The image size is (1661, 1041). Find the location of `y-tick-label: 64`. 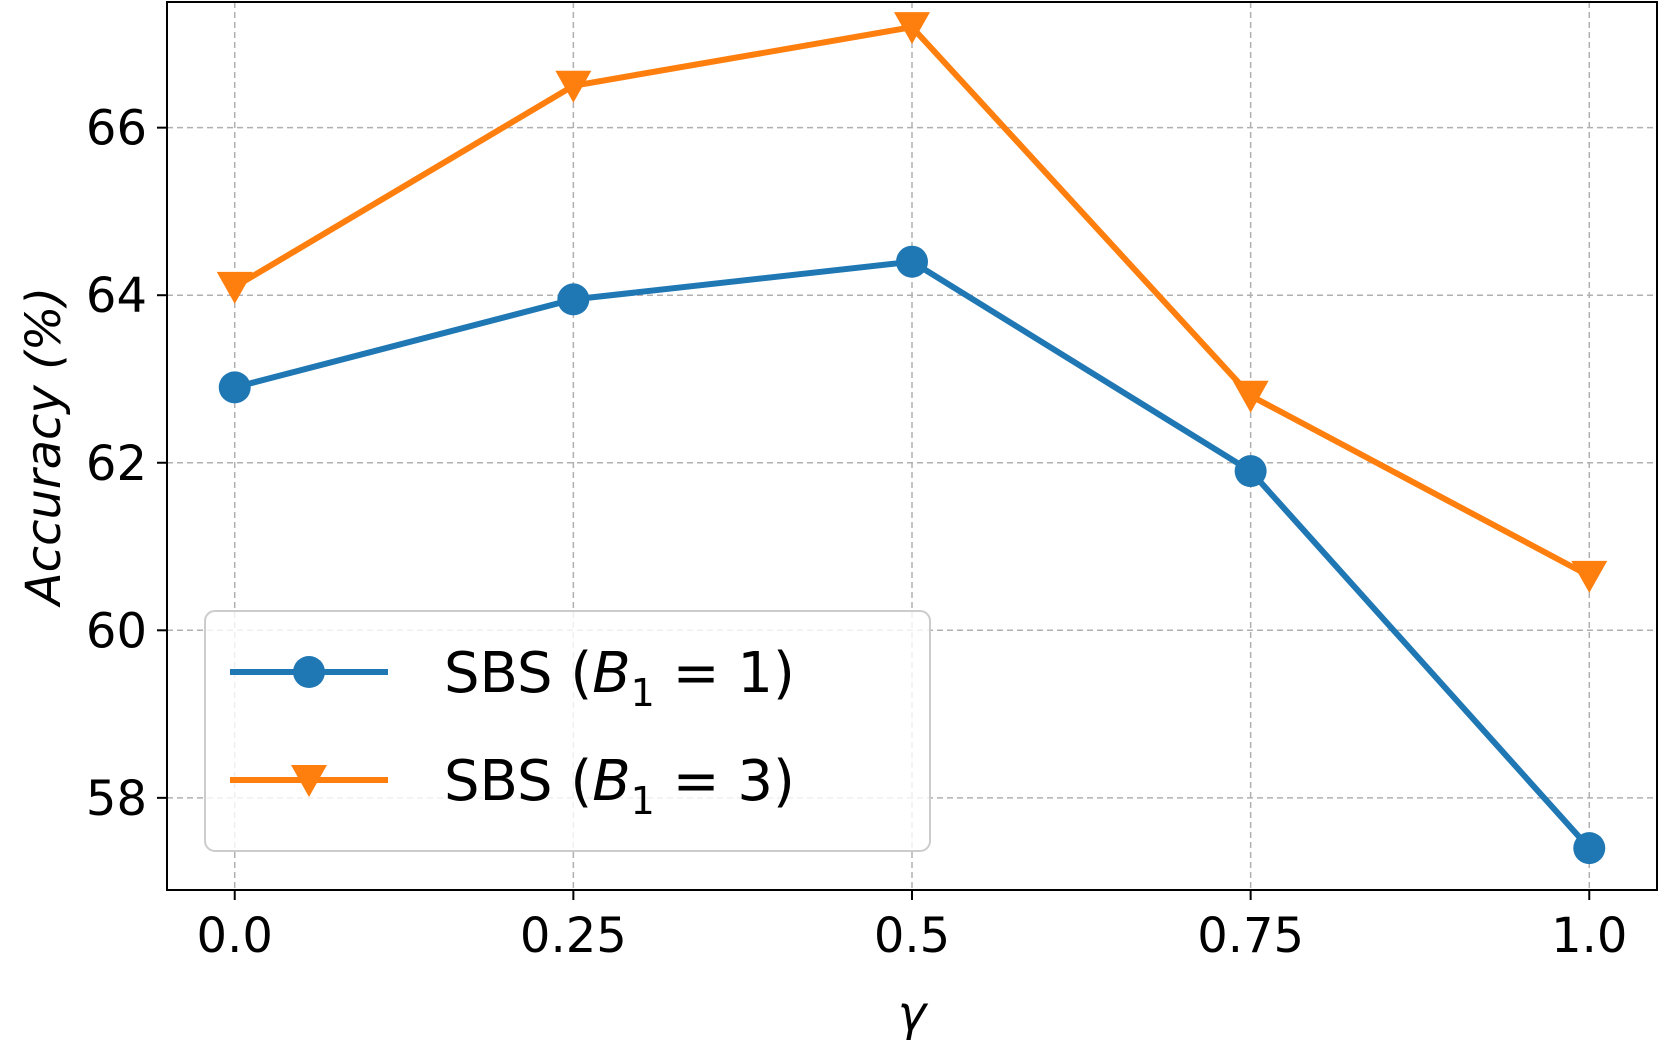

y-tick-label: 64 is located at coordinates (116, 296).